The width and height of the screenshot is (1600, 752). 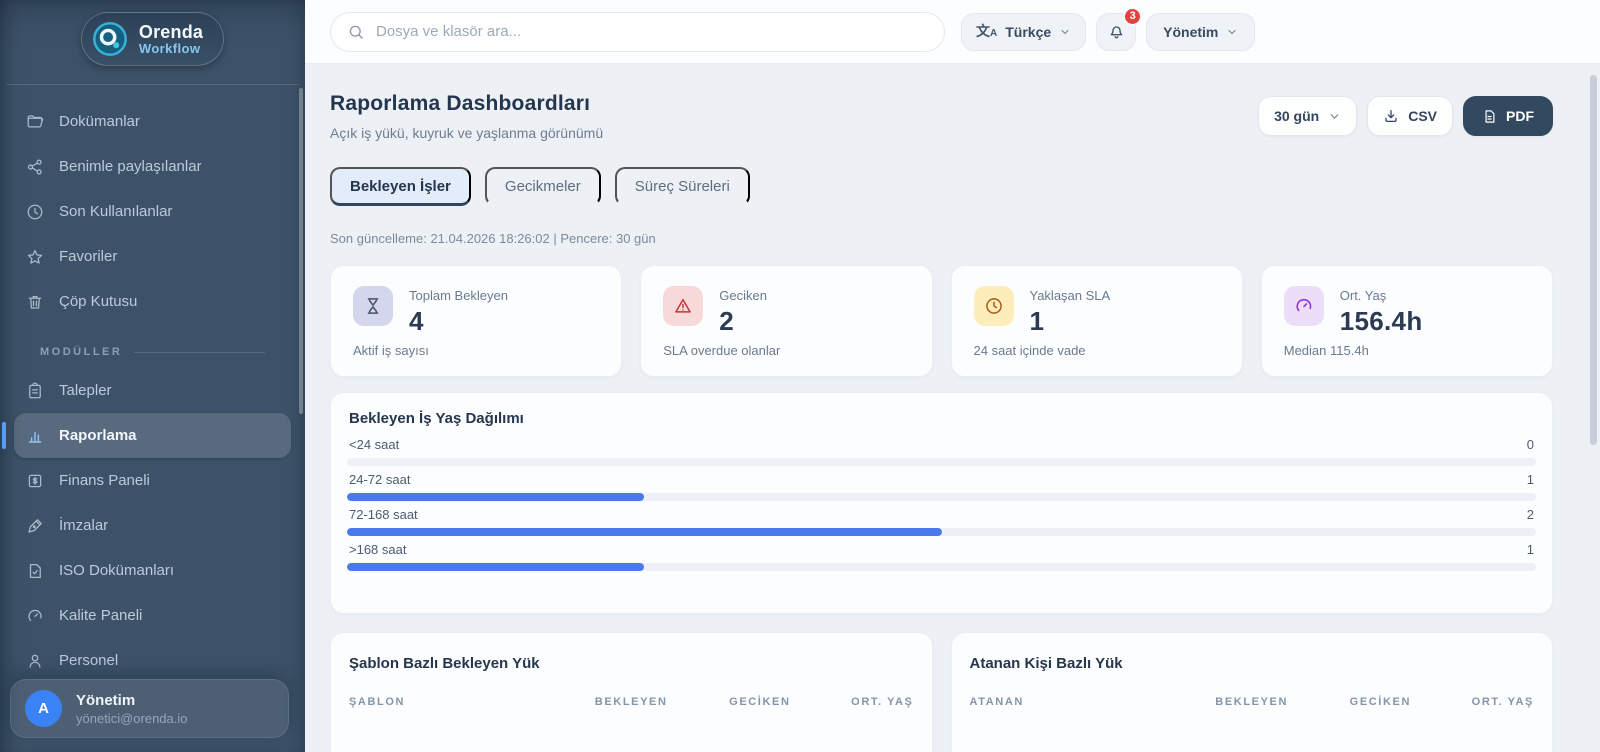 I want to click on date-range-value: 30 gün, so click(x=1297, y=116).